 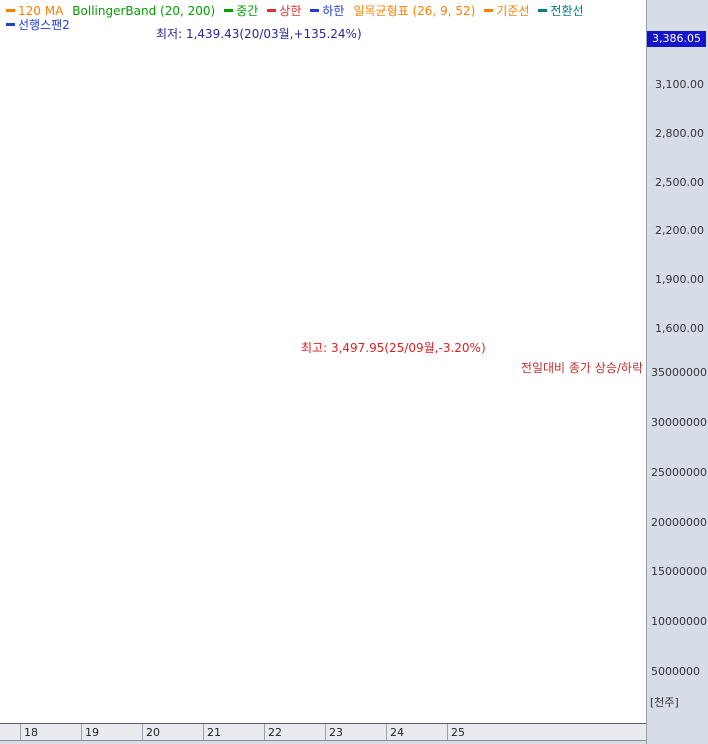 I want to click on year-label: 23, so click(x=336, y=732).